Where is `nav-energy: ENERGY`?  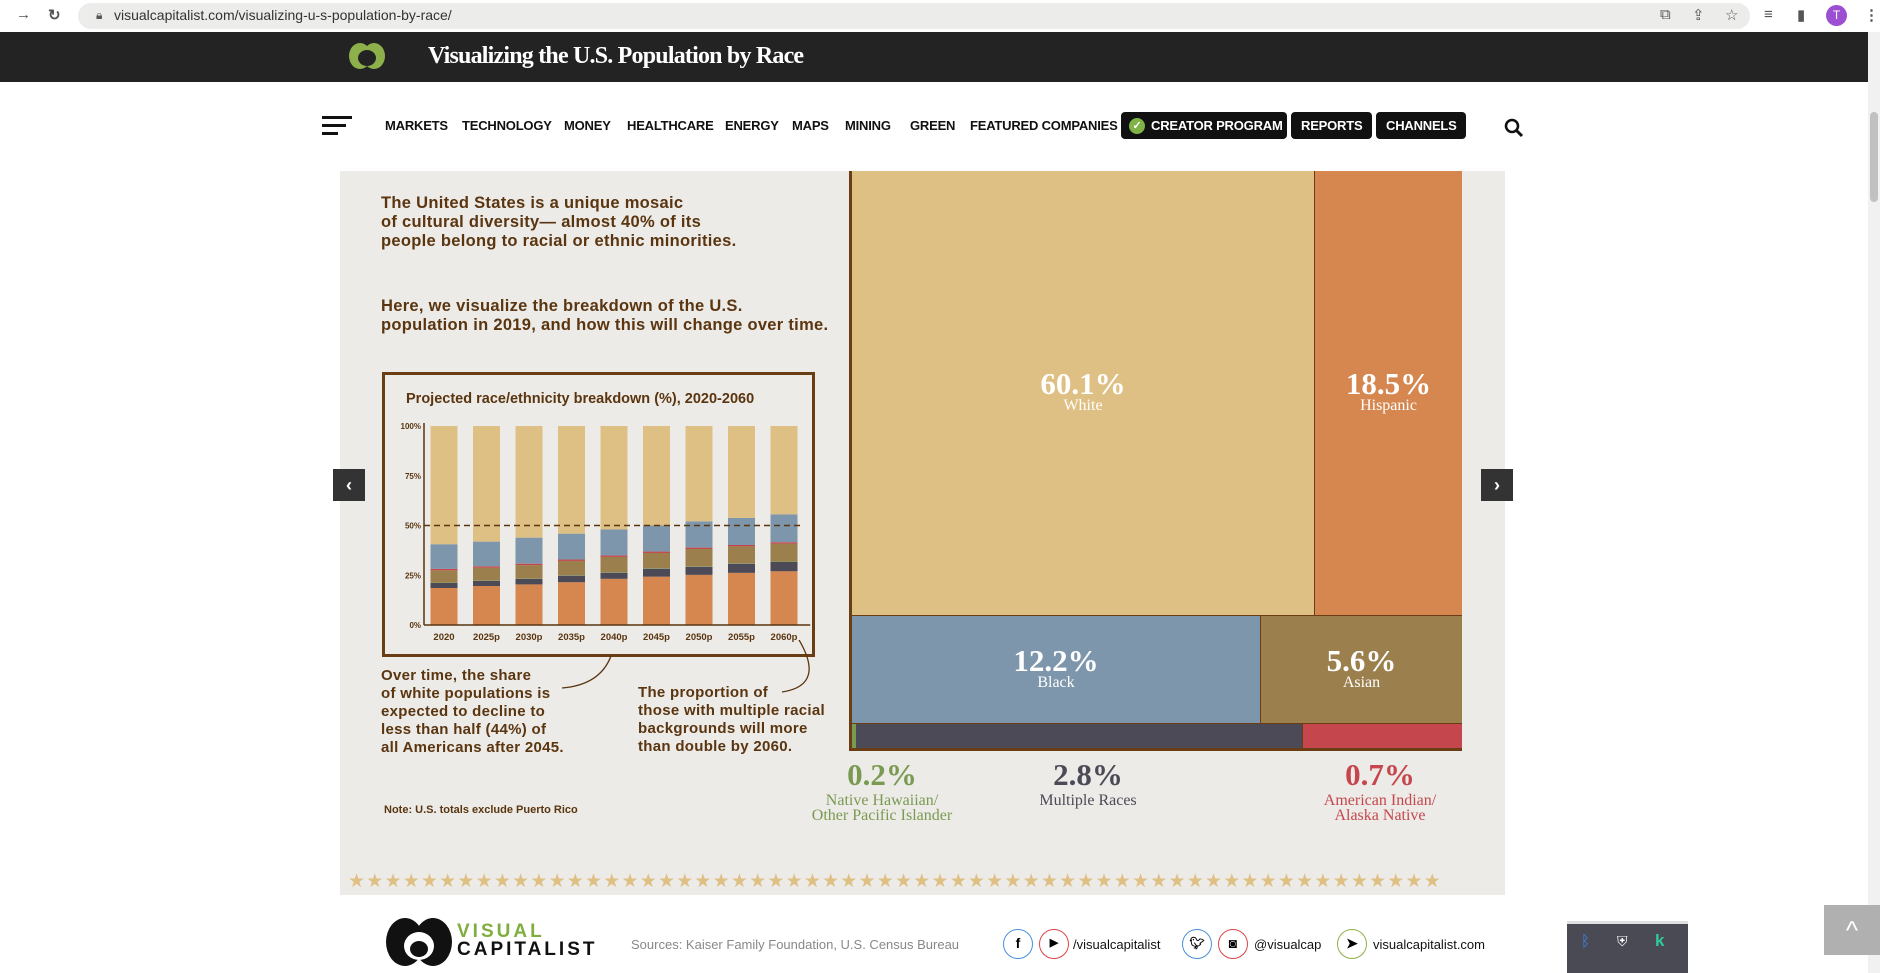
nav-energy: ENERGY is located at coordinates (752, 125).